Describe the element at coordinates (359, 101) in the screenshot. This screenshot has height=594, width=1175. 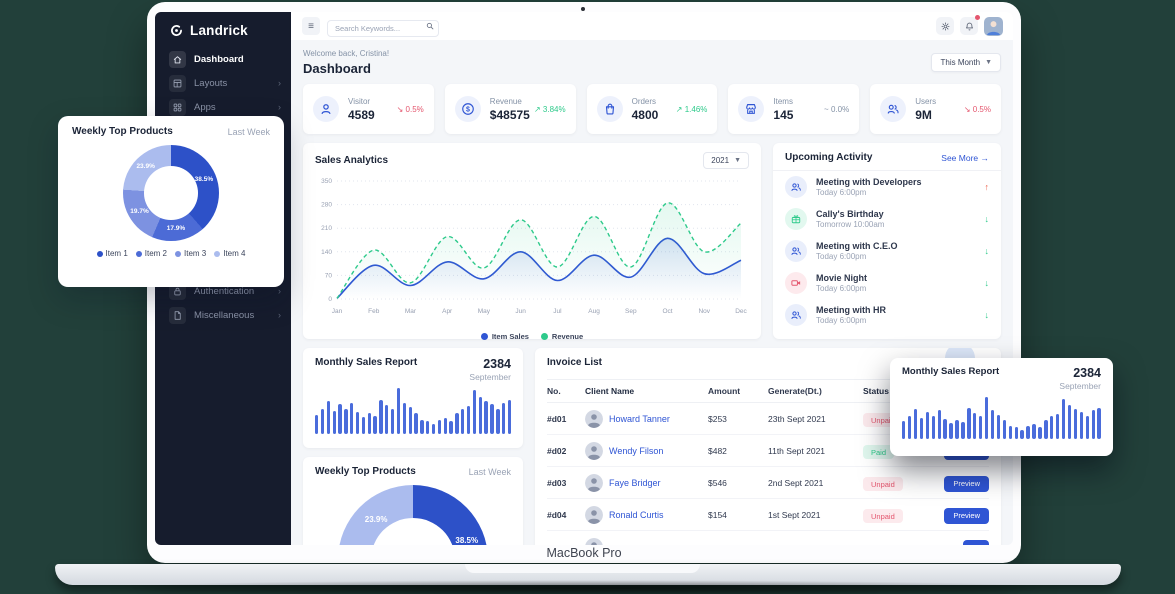
I see `stat-label: Visitor` at that location.